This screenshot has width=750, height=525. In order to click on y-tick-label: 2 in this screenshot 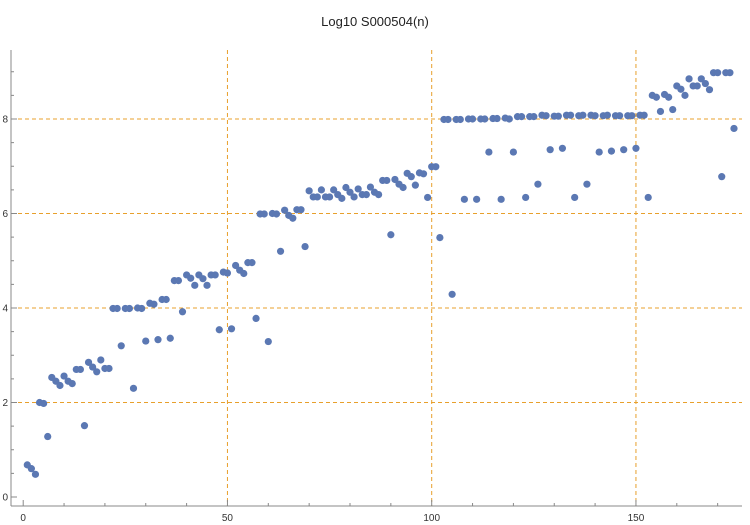, I will do `click(5, 403)`.